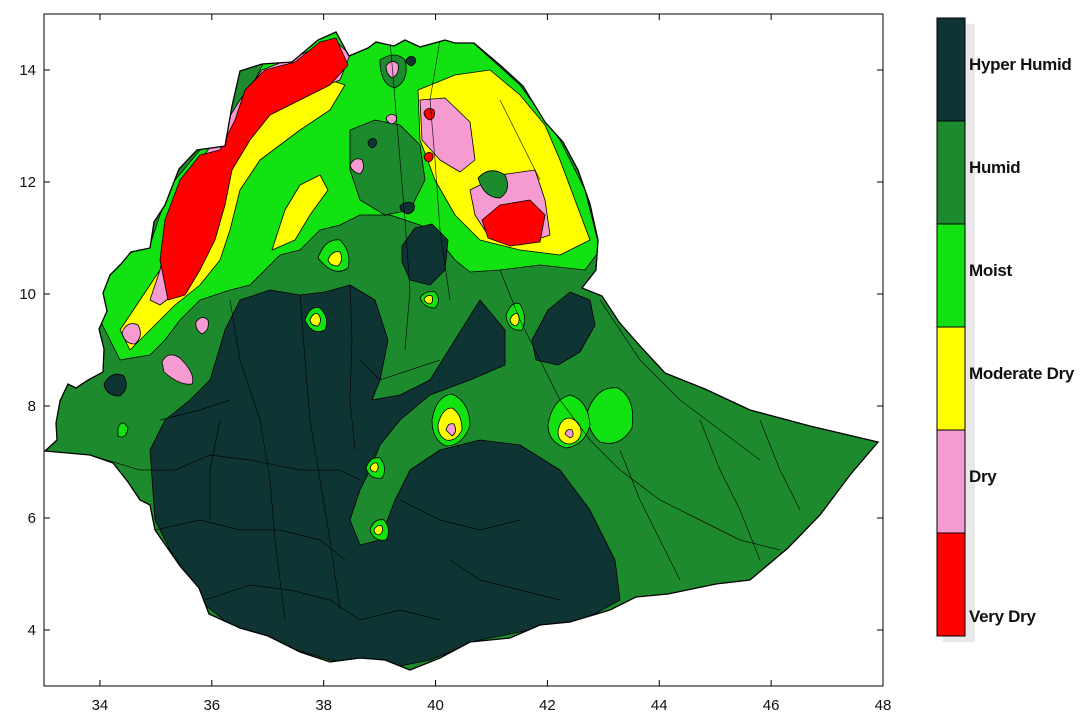 This screenshot has width=1087, height=724. Describe the element at coordinates (378, 530) in the screenshot. I see `moderate-dry-spot-far-south` at that location.